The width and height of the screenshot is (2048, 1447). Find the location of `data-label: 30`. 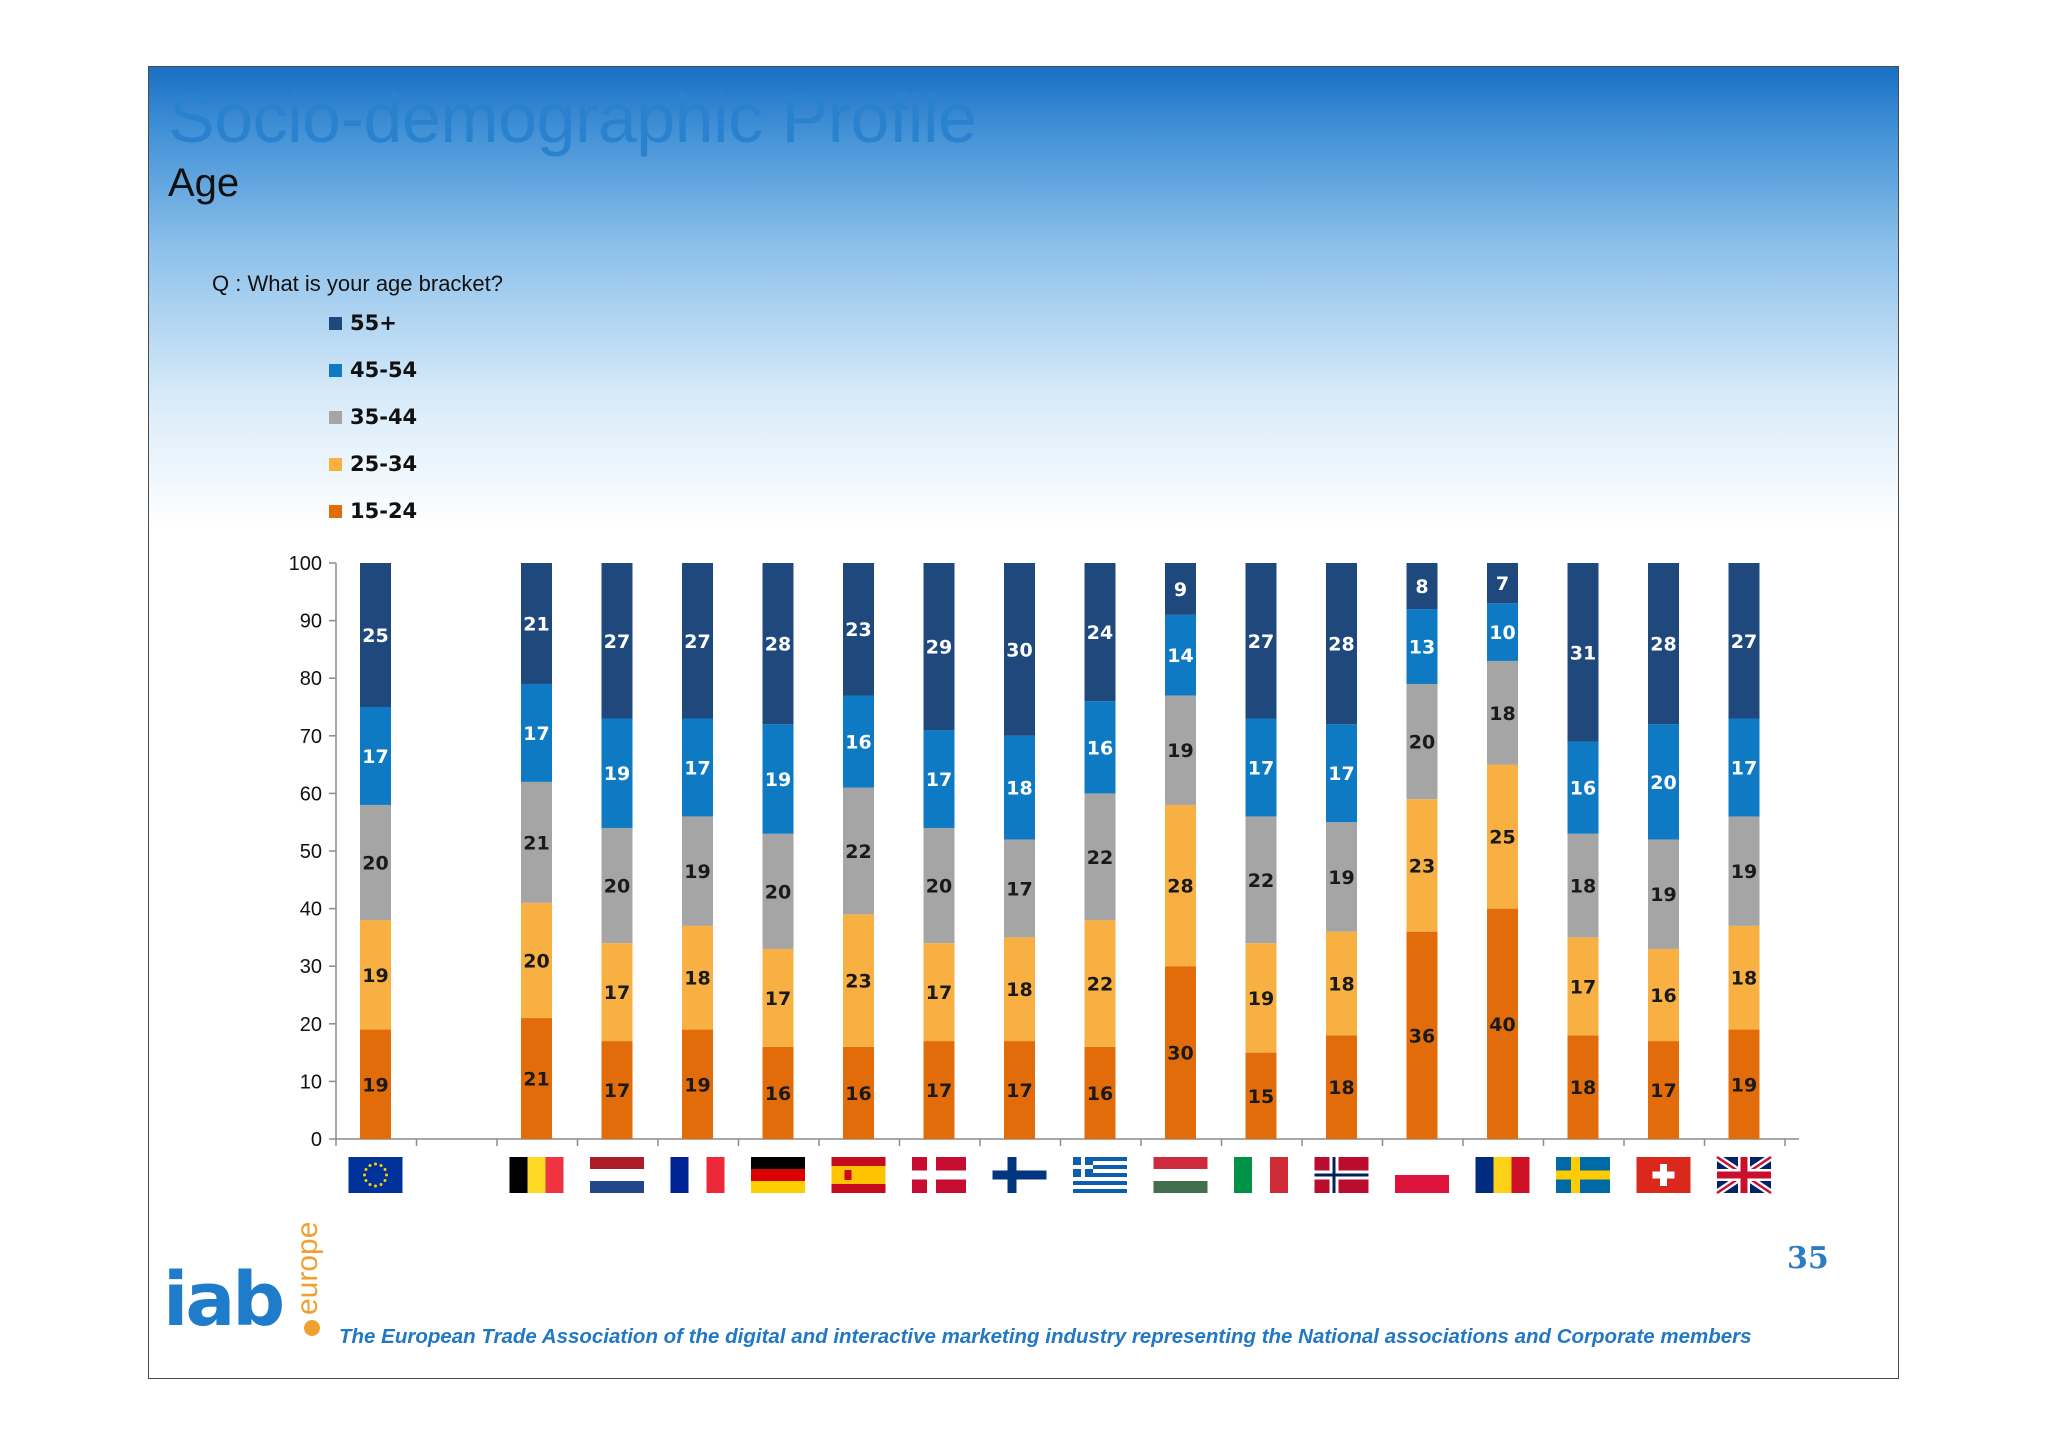

data-label: 30 is located at coordinates (1019, 650).